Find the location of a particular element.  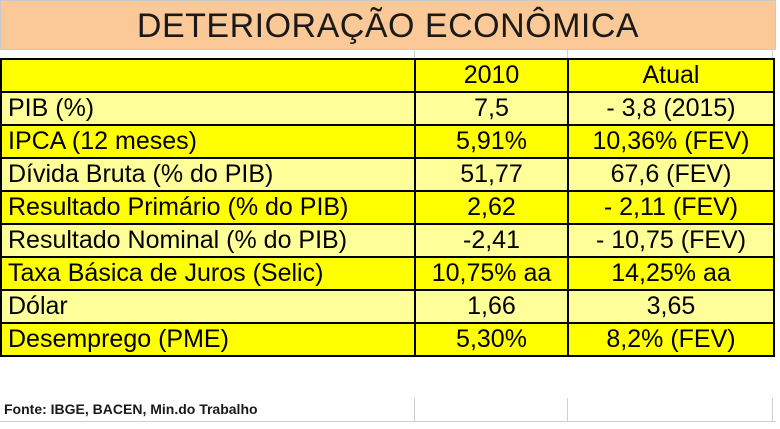

value-2010-cell: 5,91% is located at coordinates (491, 141).